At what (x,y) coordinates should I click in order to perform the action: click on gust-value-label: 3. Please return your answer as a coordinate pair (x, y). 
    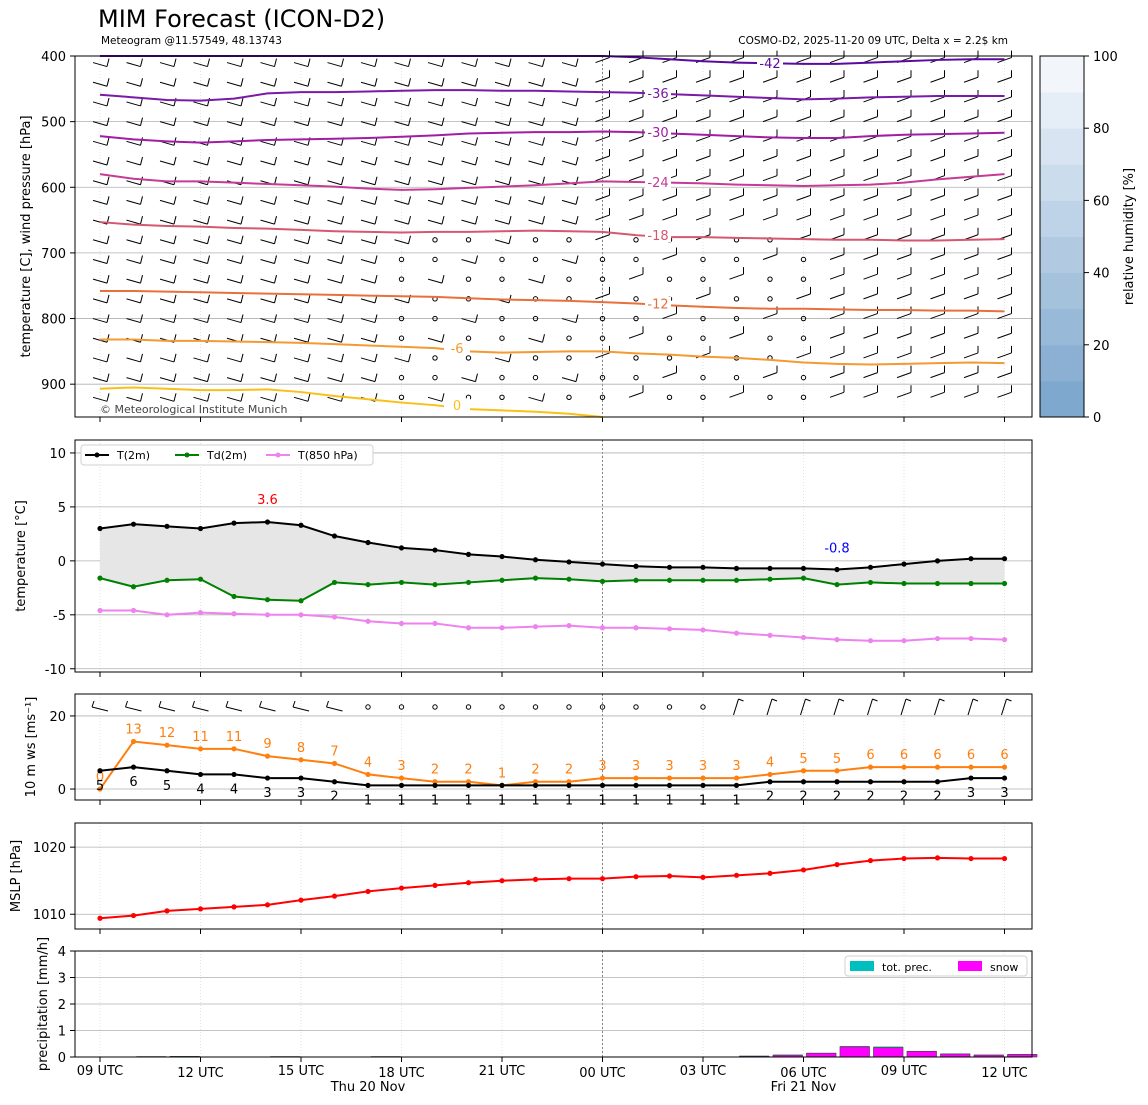
    Looking at the image, I should click on (636, 766).